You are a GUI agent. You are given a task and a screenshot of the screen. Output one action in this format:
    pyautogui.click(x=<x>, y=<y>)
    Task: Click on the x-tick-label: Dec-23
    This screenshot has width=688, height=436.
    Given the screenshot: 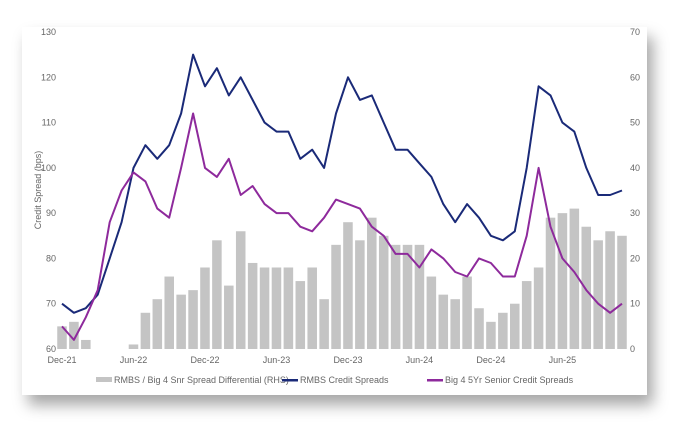 What is the action you would take?
    pyautogui.click(x=347, y=360)
    